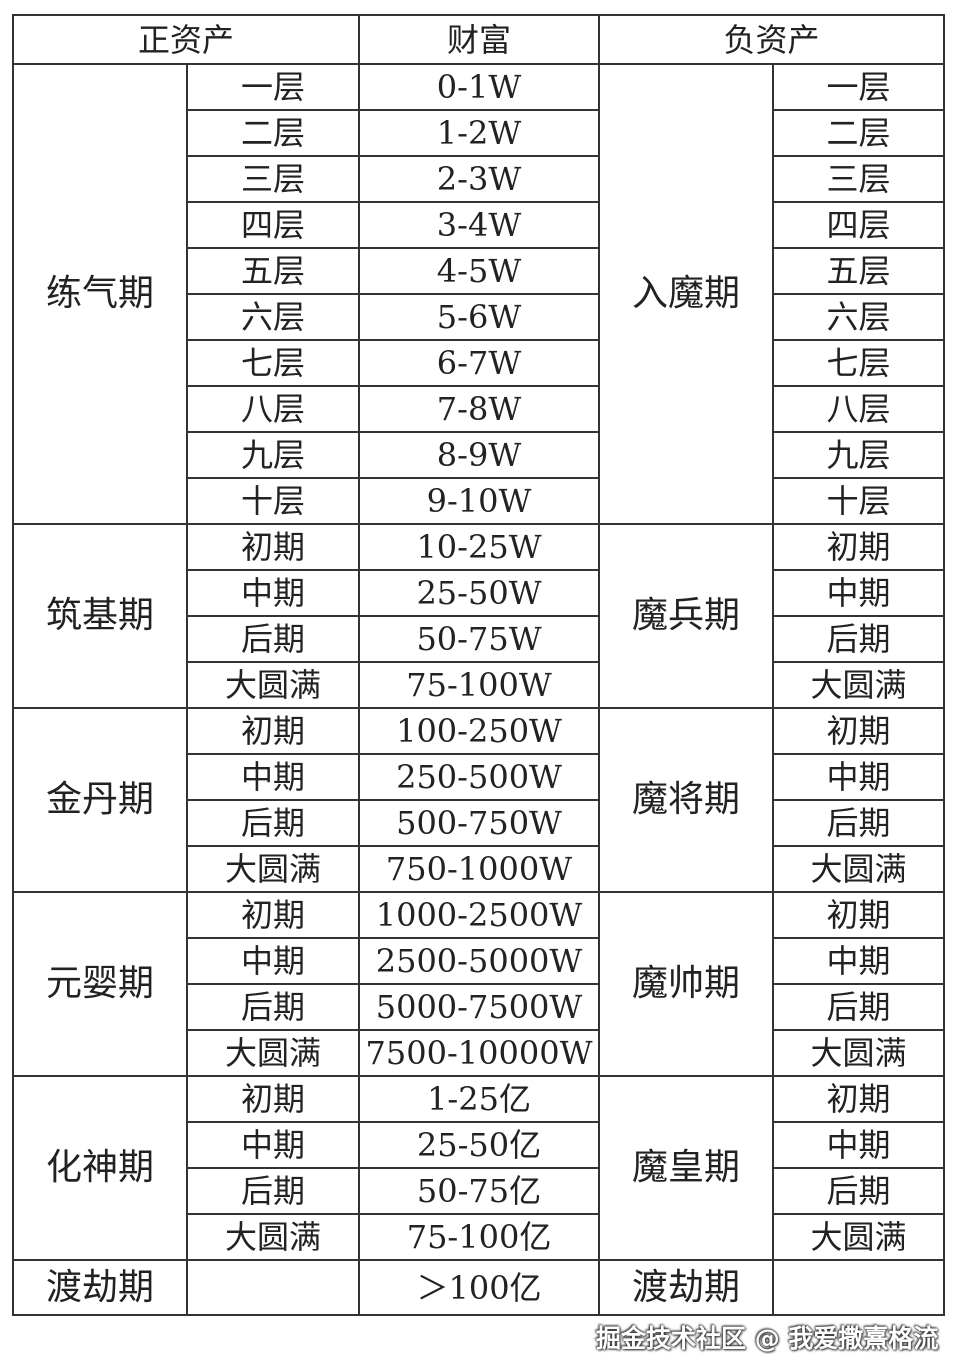  I want to click on table-row: 中期 25-50W 中期, so click(479, 593).